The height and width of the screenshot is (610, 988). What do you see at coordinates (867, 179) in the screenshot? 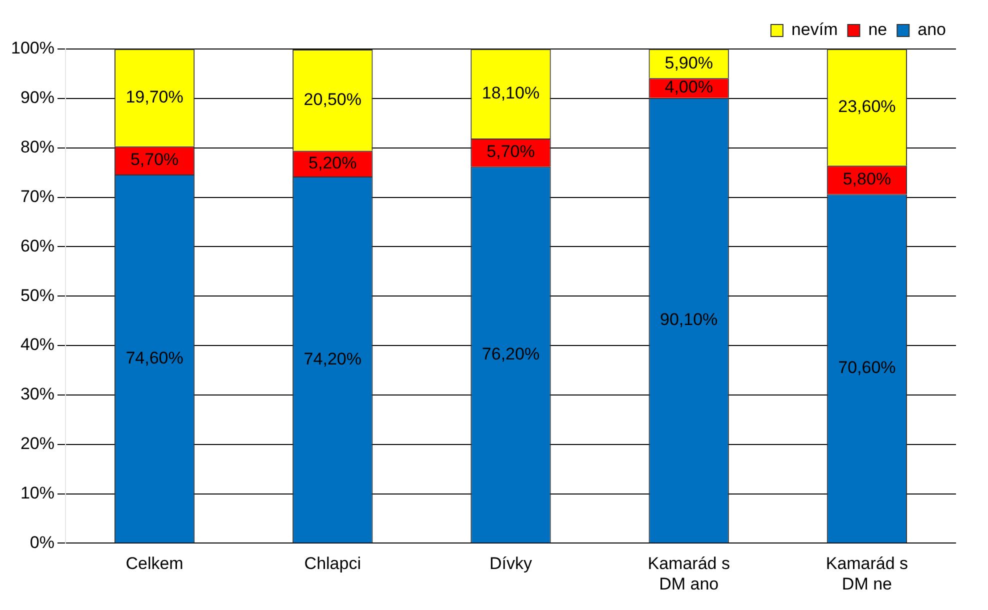
I see `data-label: 5,80%` at bounding box center [867, 179].